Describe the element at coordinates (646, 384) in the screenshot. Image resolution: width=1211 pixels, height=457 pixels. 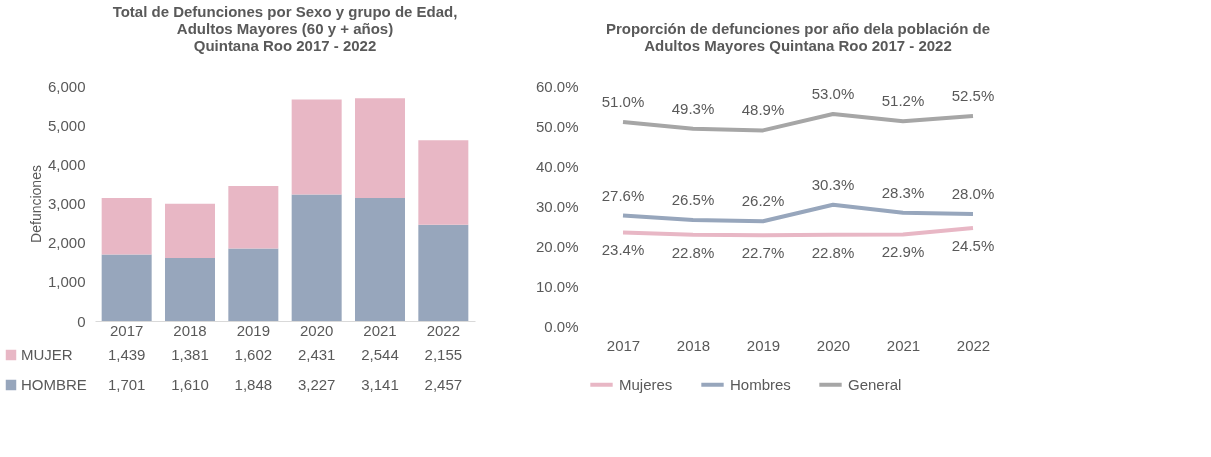
I see `legend-label: Mujeres` at that location.